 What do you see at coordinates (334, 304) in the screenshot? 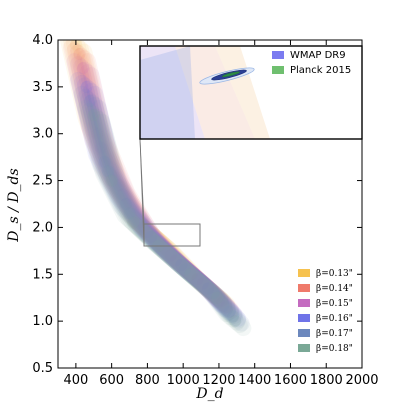
I see `legend-label: β=0.15"` at bounding box center [334, 304].